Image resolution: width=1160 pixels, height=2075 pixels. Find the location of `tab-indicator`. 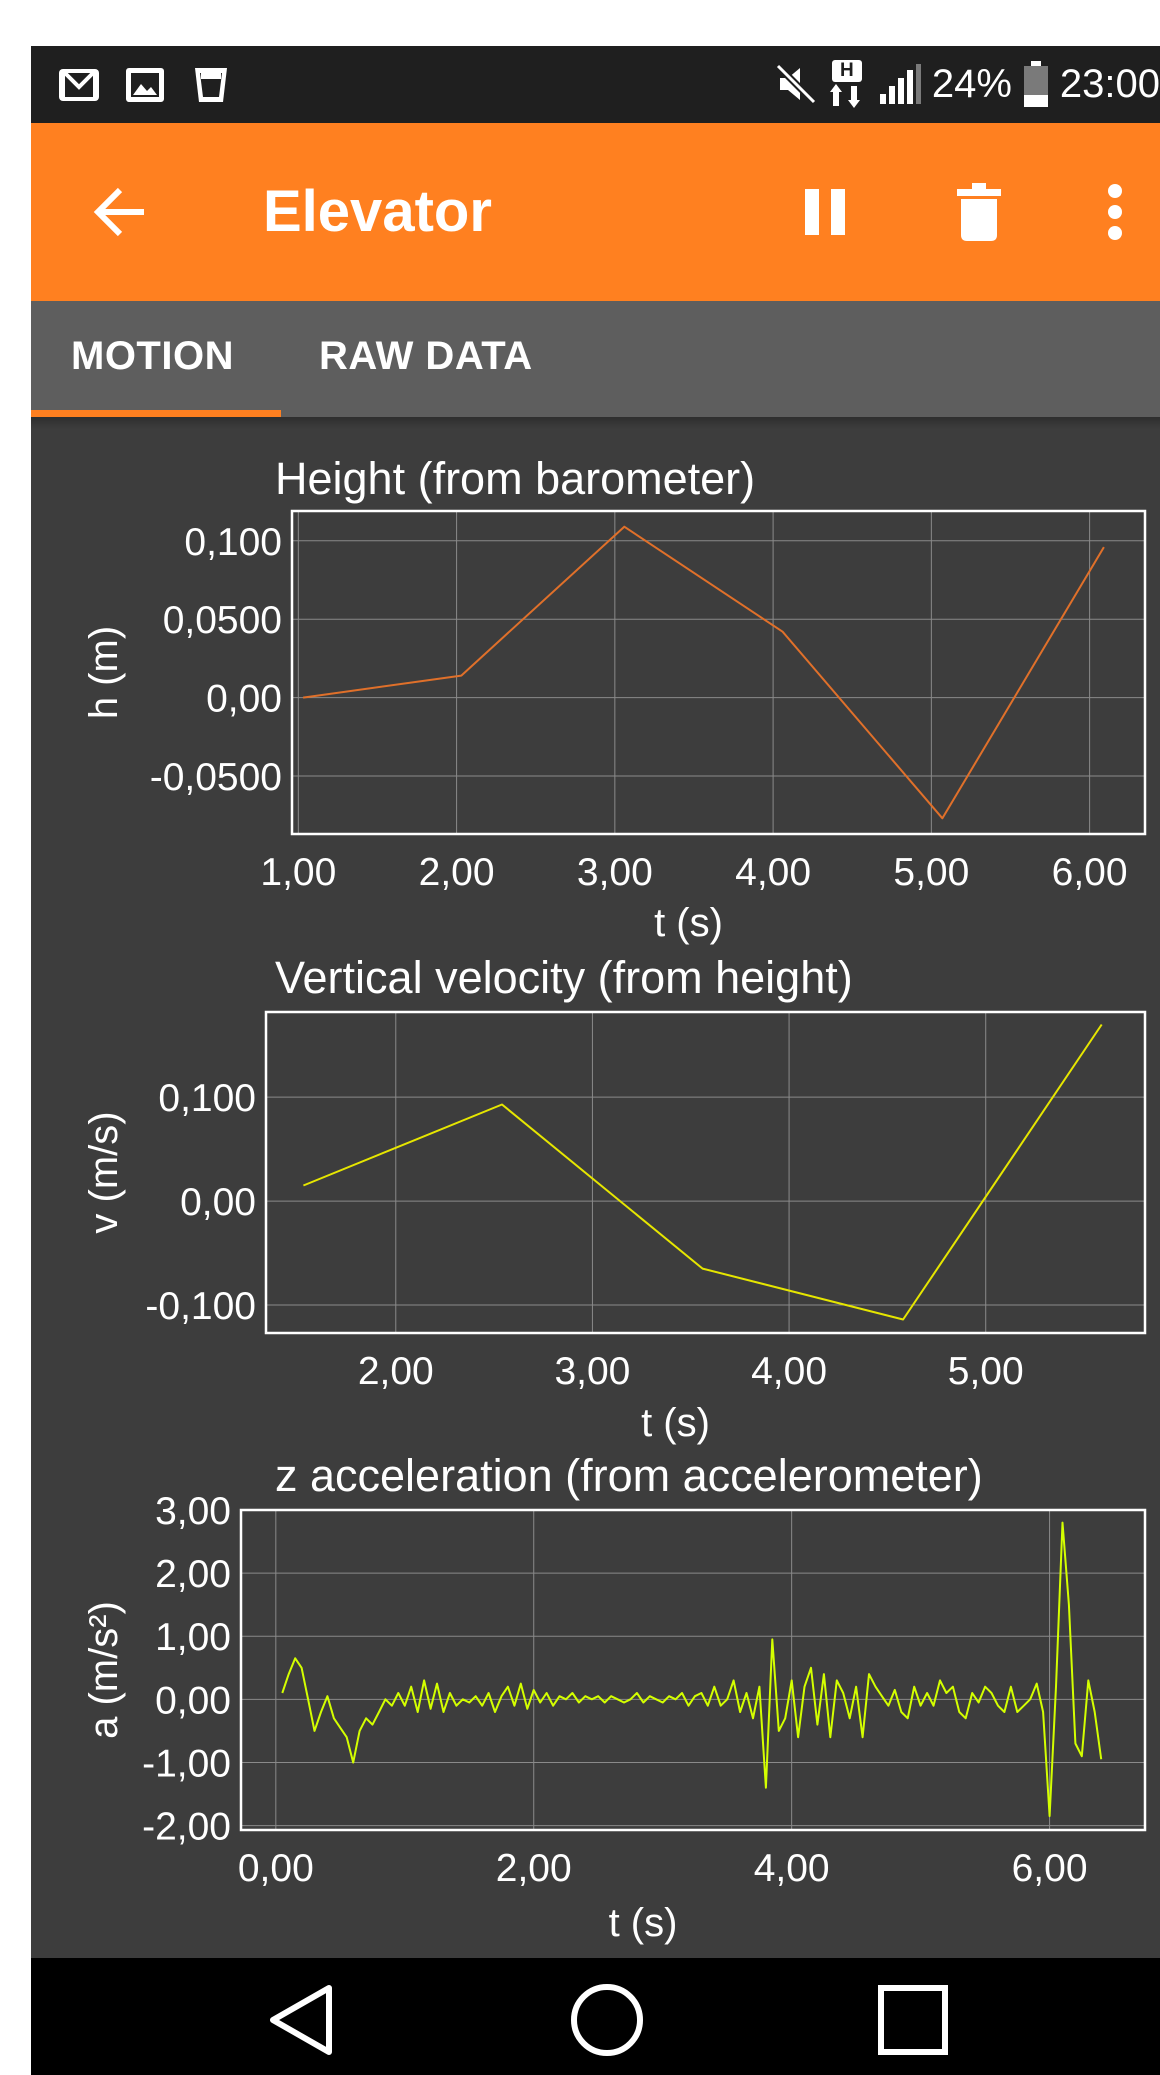

tab-indicator is located at coordinates (156, 413).